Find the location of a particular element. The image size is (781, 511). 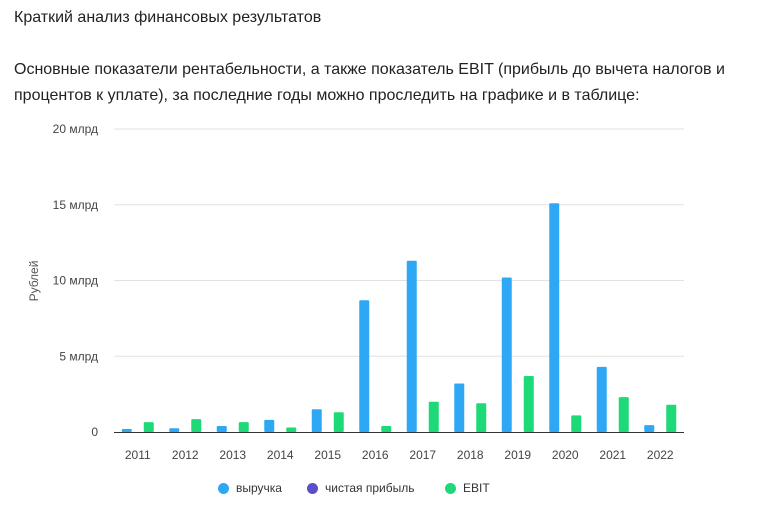

x-tick-label: 2020 is located at coordinates (565, 455).